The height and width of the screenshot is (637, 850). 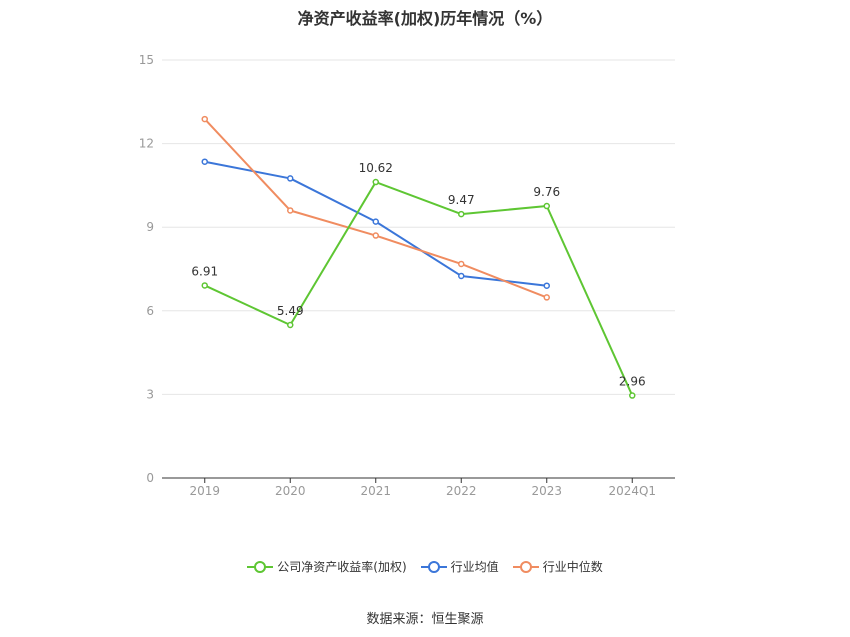 I want to click on legend-label: 行业中位数, so click(x=572, y=567).